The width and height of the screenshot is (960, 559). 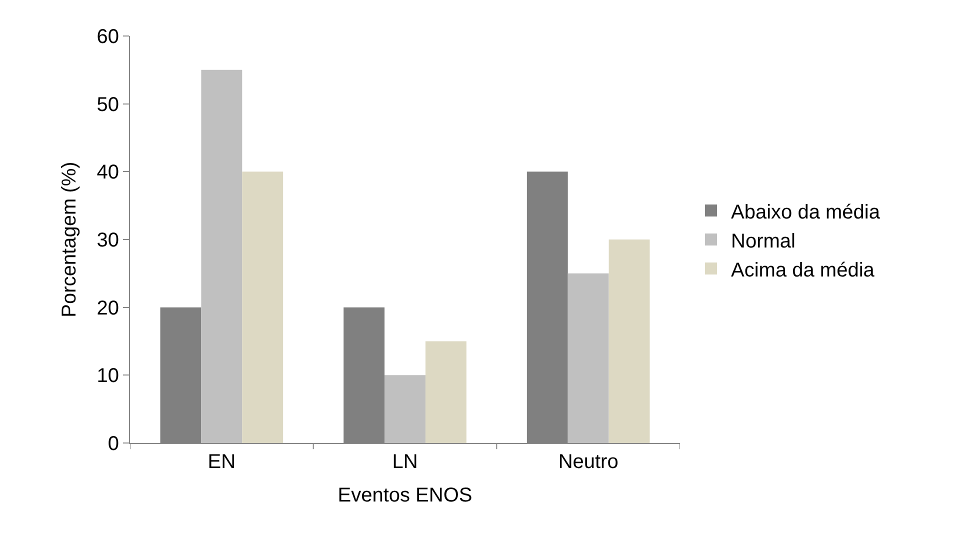 I want to click on x-tick-label: Neutro, so click(x=588, y=462).